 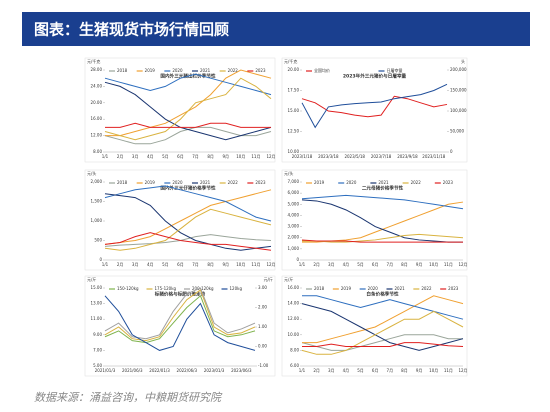 What do you see at coordinates (210, 156) in the screenshot?
I see `x-tick-label: 8月` at bounding box center [210, 156].